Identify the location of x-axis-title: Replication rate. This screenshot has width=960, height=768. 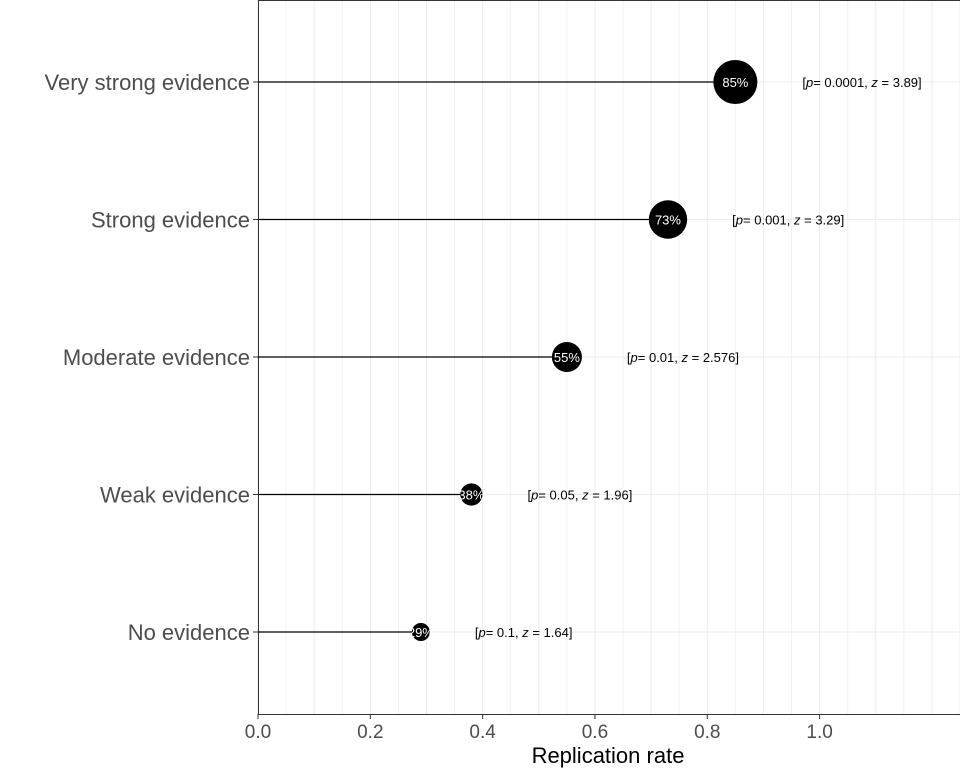
(608, 755).